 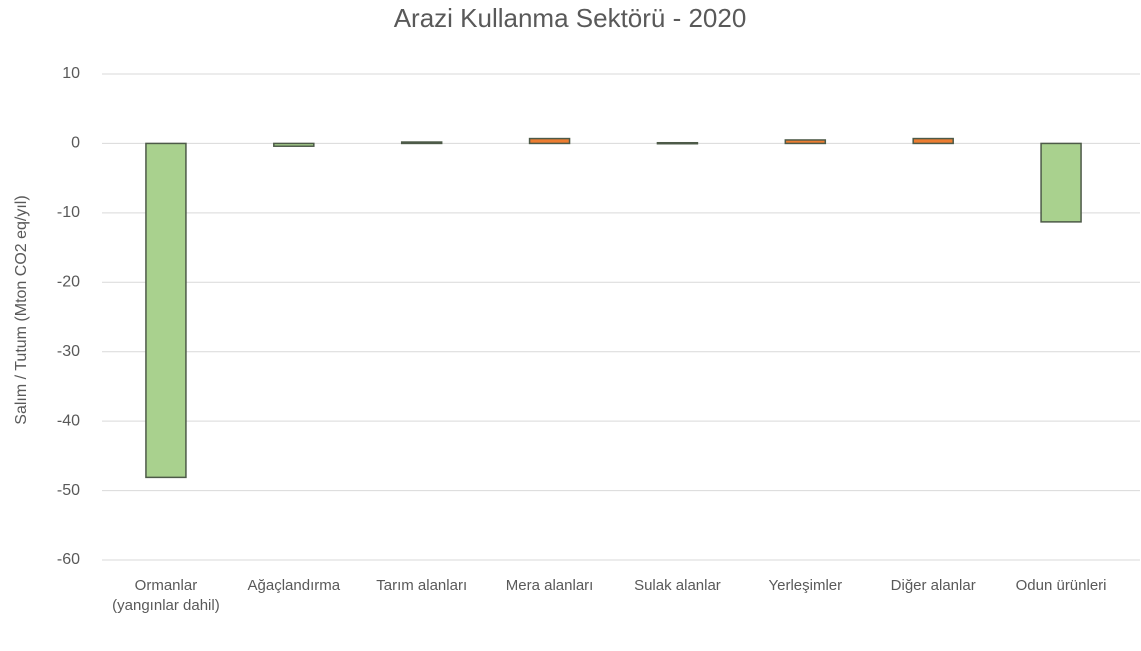 What do you see at coordinates (805, 585) in the screenshot?
I see `x-tick-label: Yerleşimler` at bounding box center [805, 585].